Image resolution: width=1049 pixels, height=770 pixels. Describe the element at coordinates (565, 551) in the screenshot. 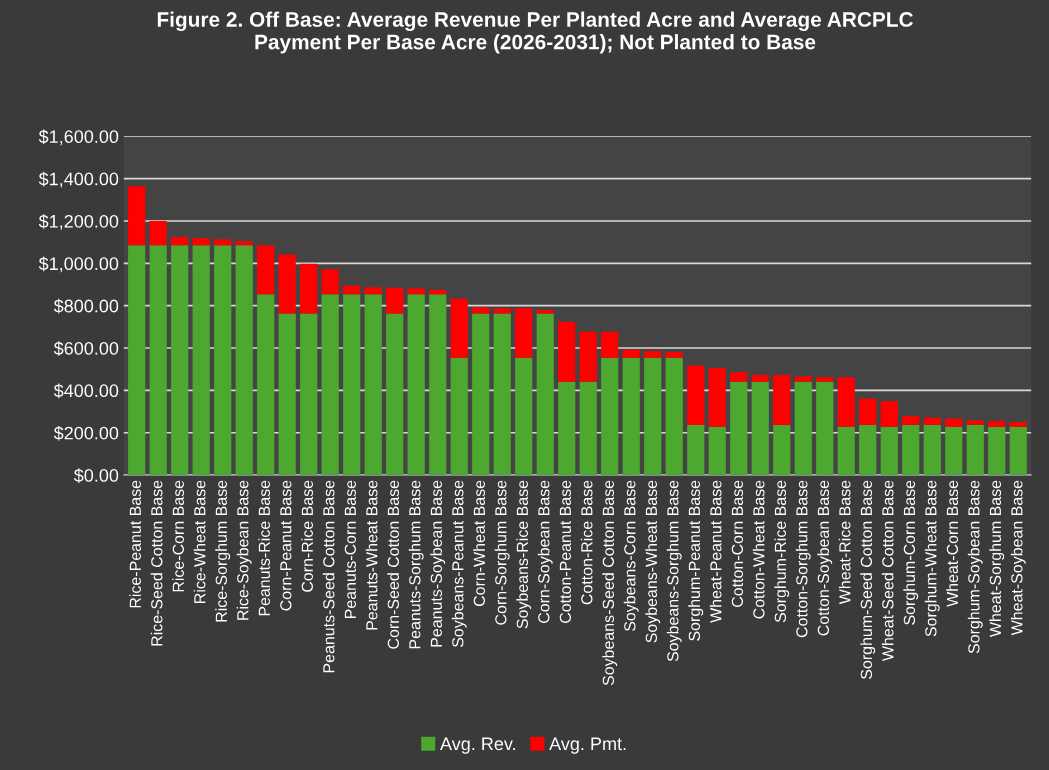

I see `x-tick-label: Cotton-Peanut Base` at that location.